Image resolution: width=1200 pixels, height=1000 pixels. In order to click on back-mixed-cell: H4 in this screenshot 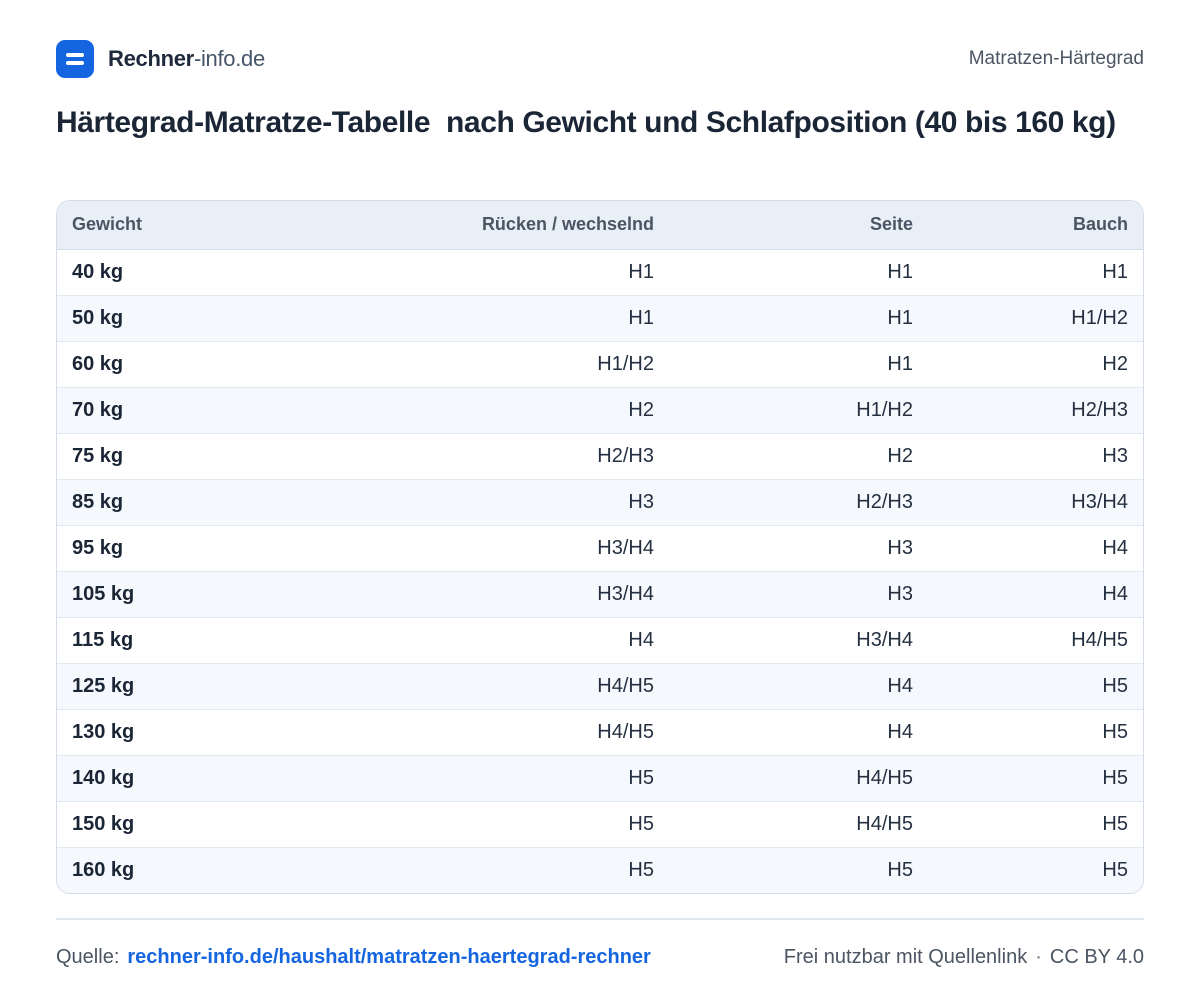, I will do `click(443, 639)`.